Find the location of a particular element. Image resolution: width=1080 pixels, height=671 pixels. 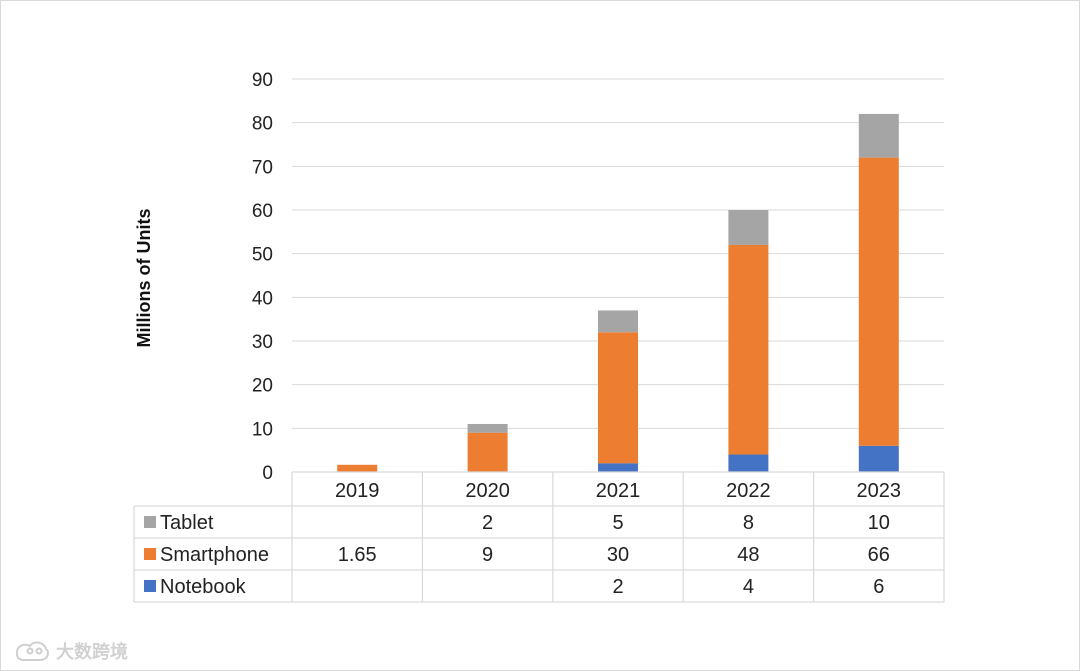

y-axis: 0 10 20 30 40 50 60 70 80 90 is located at coordinates (262, 277).